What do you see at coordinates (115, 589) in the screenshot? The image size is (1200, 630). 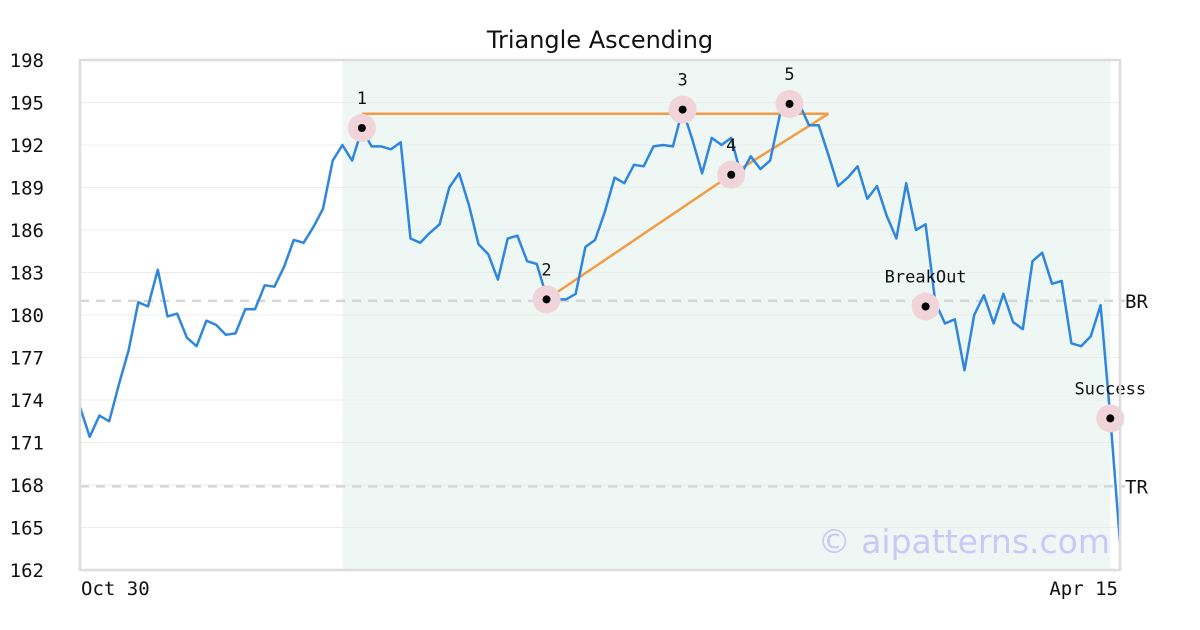 I see `x-tick-start: Oct 30` at bounding box center [115, 589].